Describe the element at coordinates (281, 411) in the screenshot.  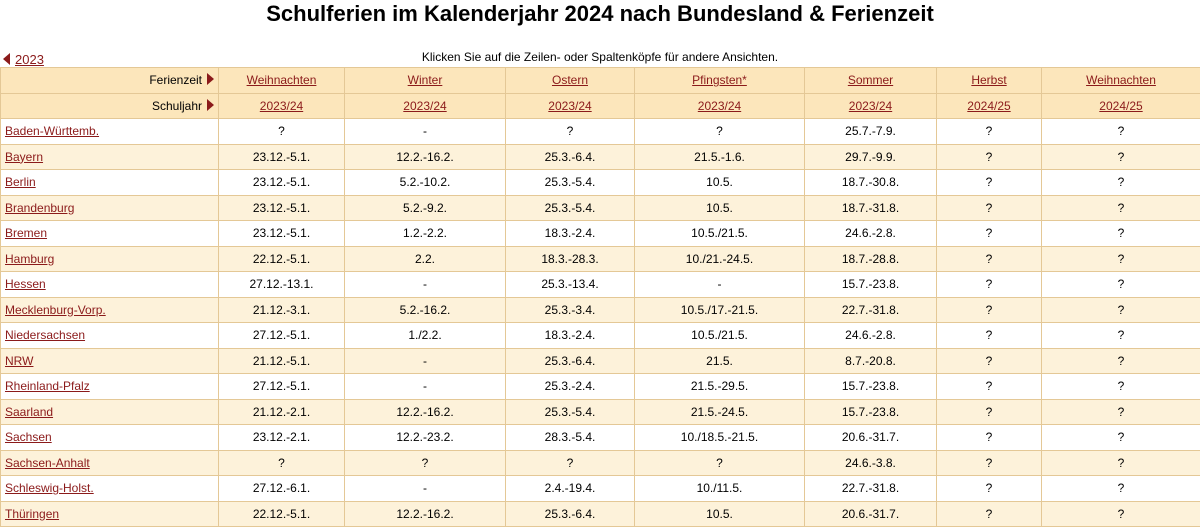
I see `date-cell: 21.12.-2.1.` at that location.